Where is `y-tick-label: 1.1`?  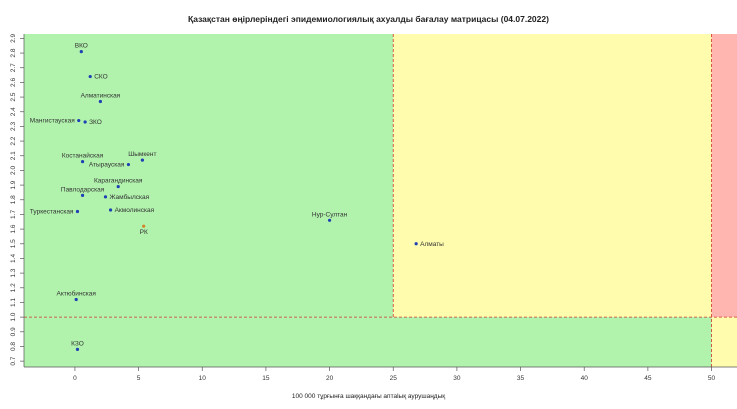
y-tick-label: 1.1 is located at coordinates (13, 302).